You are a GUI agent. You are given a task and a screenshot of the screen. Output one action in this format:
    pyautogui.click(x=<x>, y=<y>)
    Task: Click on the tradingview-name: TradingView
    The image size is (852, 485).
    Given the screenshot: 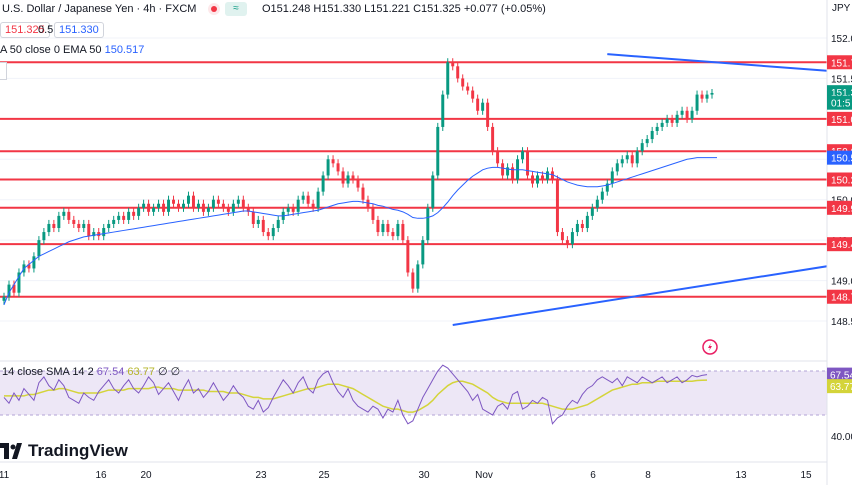 What is the action you would take?
    pyautogui.click(x=78, y=450)
    